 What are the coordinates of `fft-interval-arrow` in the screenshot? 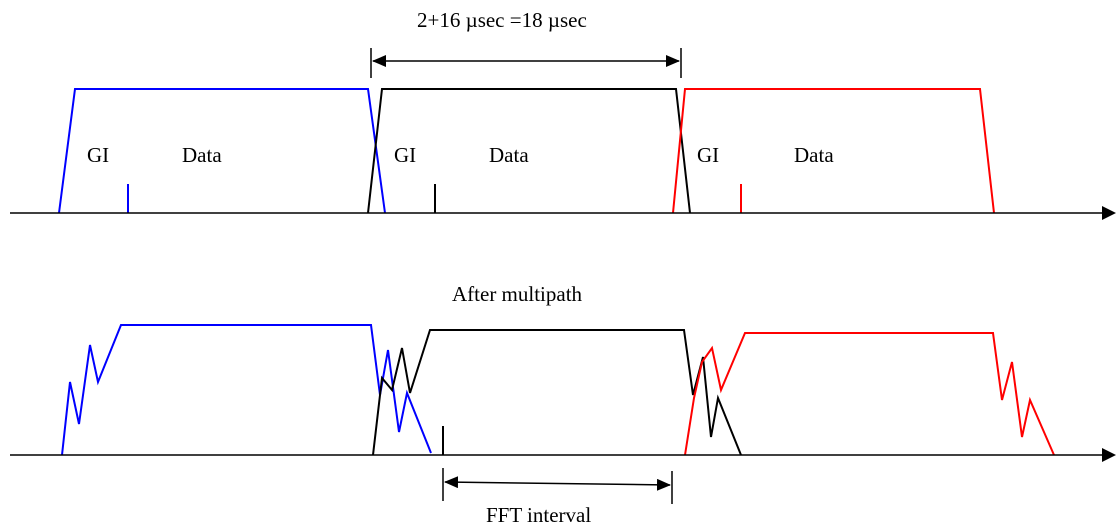 It's located at (557, 483).